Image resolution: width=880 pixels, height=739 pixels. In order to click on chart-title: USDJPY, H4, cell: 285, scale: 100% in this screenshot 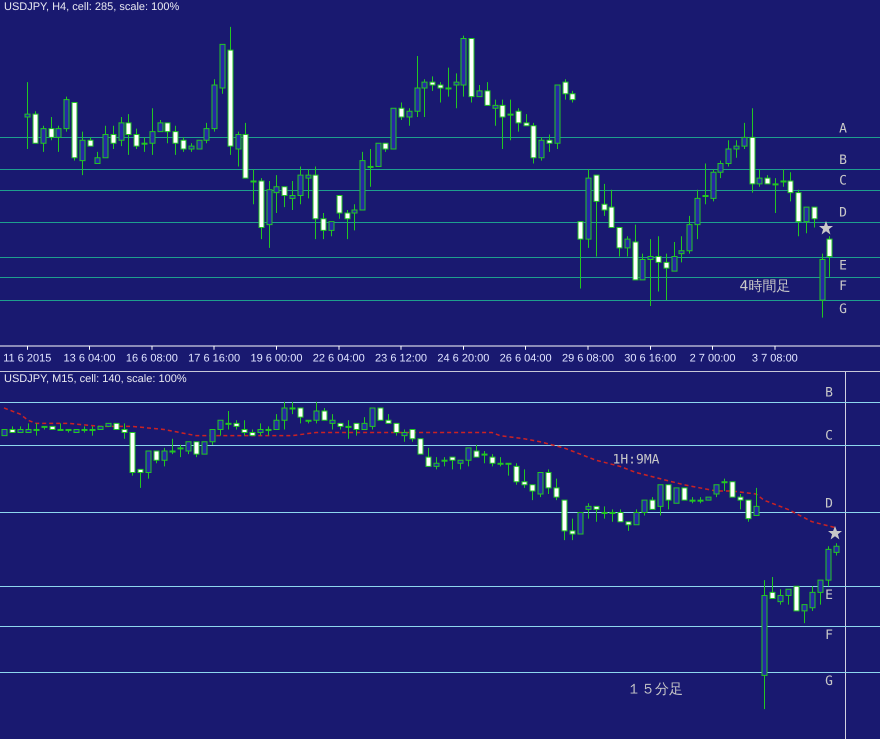, I will do `click(92, 7)`.